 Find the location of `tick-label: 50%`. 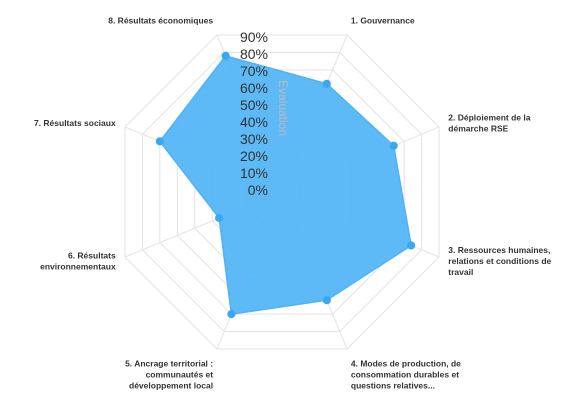

tick-label: 50% is located at coordinates (254, 105).